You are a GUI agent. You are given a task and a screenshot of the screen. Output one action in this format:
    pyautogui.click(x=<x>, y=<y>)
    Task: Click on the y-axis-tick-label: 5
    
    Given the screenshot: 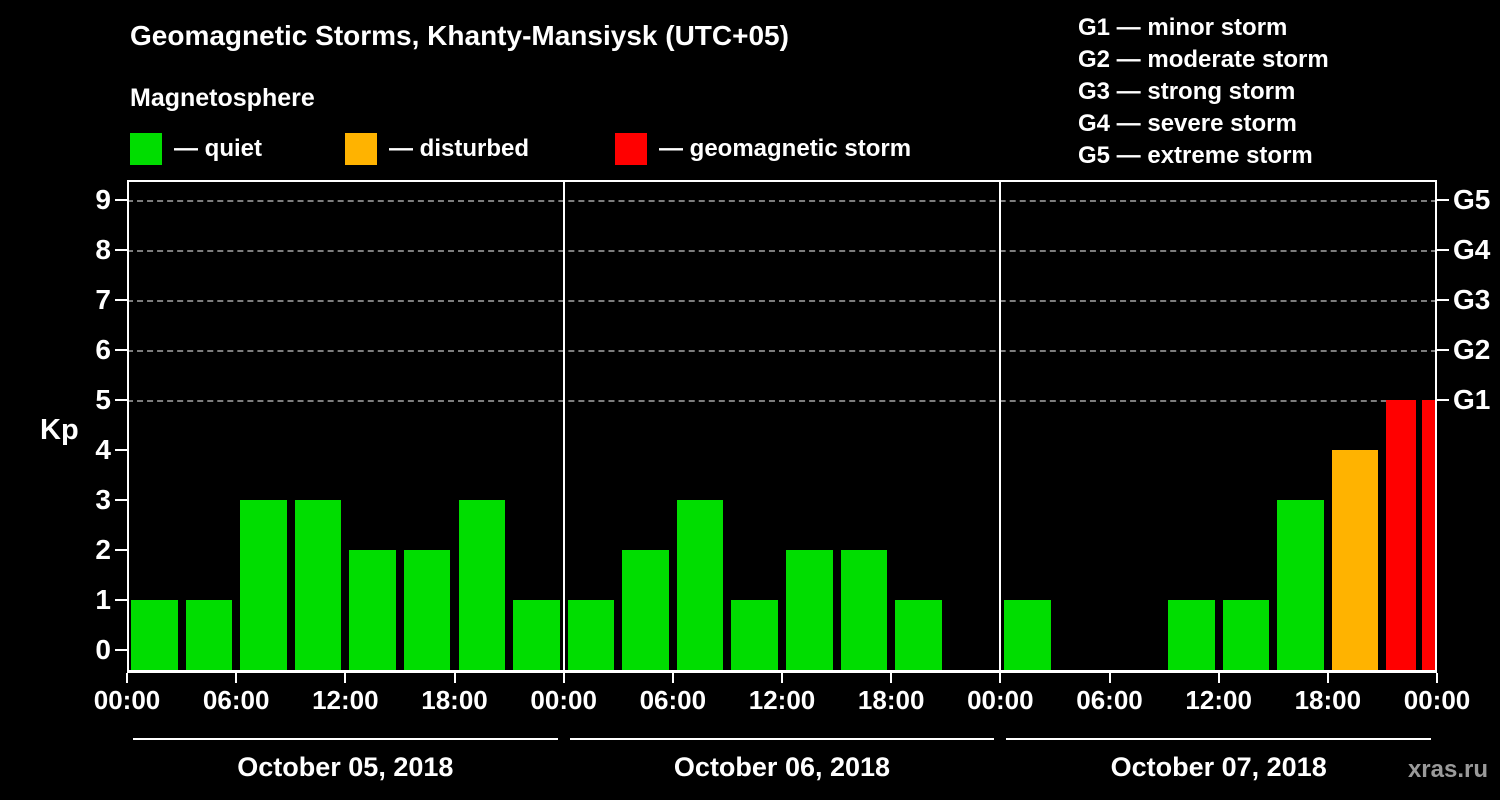 What is the action you would take?
    pyautogui.click(x=103, y=399)
    